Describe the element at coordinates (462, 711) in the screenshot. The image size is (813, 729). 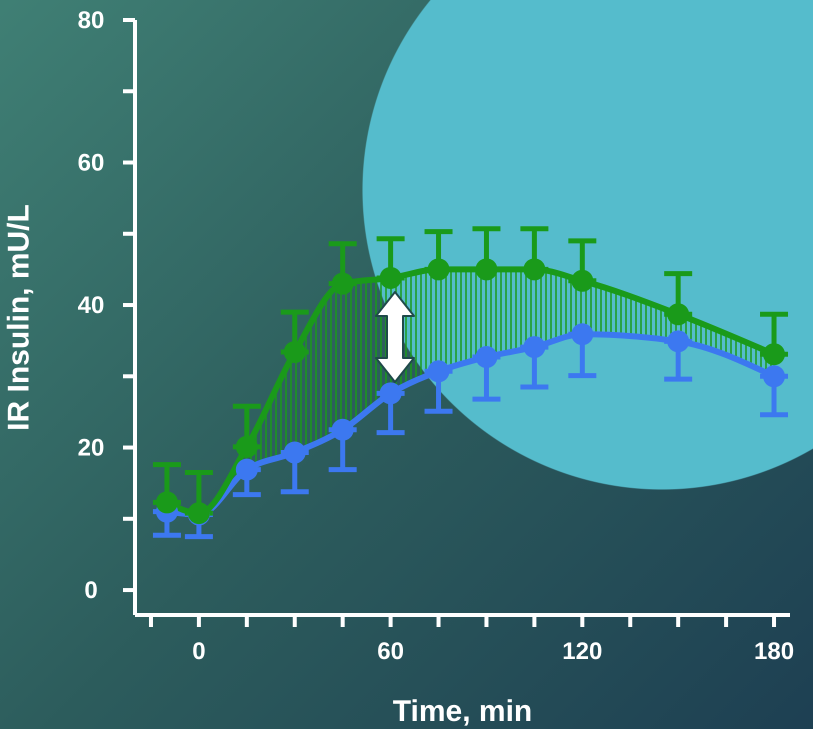
I see `x-axis-title: Time, min` at that location.